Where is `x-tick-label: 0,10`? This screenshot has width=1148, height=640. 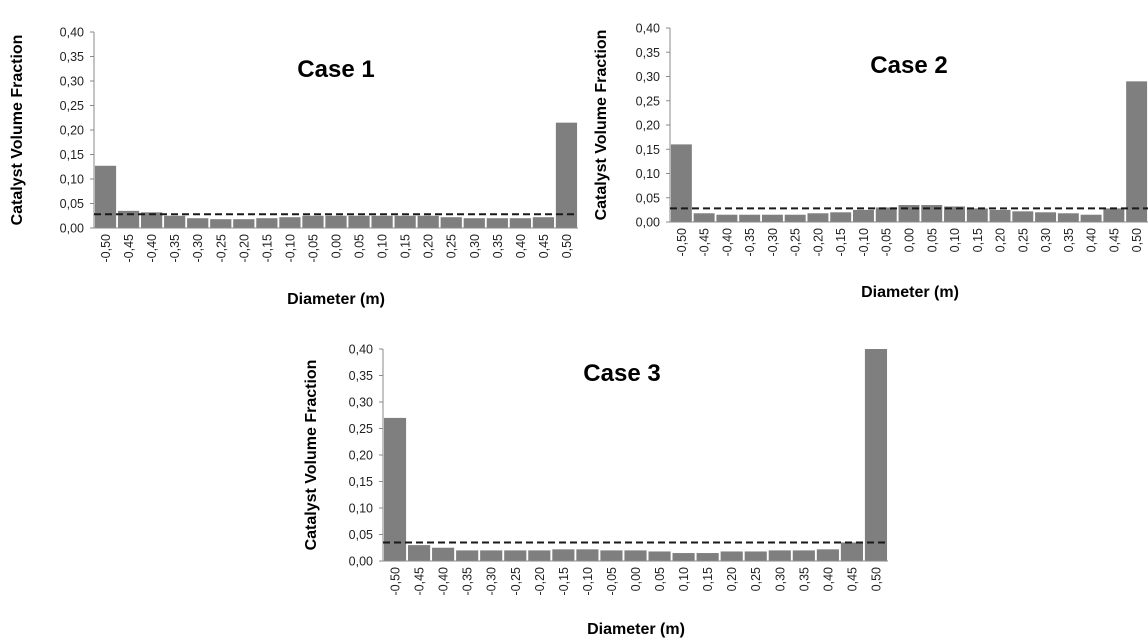 x-tick-label: 0,10 is located at coordinates (684, 579).